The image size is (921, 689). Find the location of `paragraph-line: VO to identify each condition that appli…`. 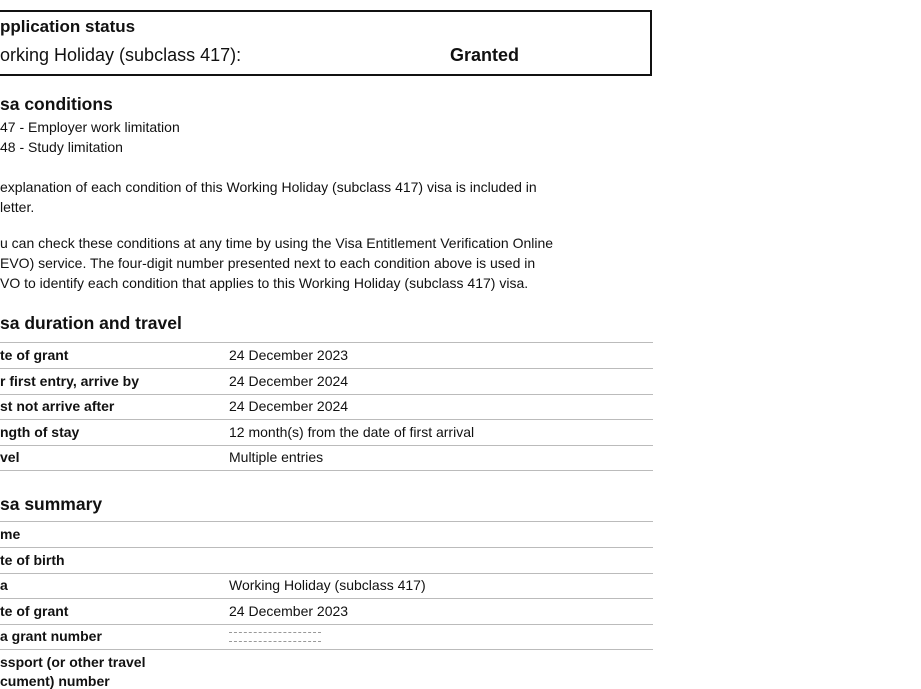

paragraph-line: VO to identify each condition that appli… is located at coordinates (264, 283).